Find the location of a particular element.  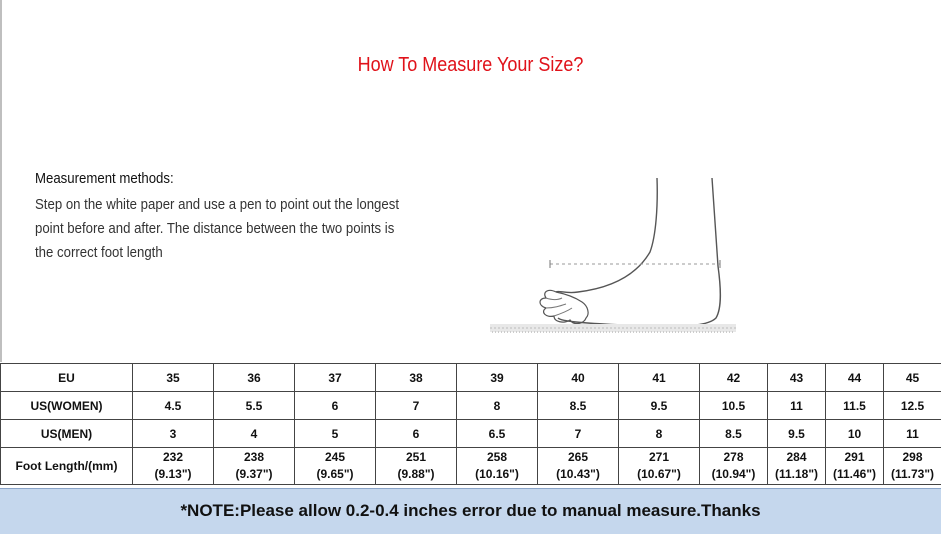

table-cell: 39 is located at coordinates (497, 378).